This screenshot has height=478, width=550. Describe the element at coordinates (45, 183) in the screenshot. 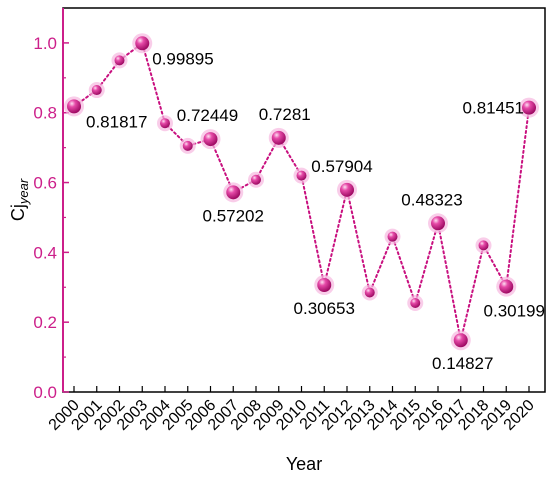

I see `y-tick-label: 0.6` at that location.